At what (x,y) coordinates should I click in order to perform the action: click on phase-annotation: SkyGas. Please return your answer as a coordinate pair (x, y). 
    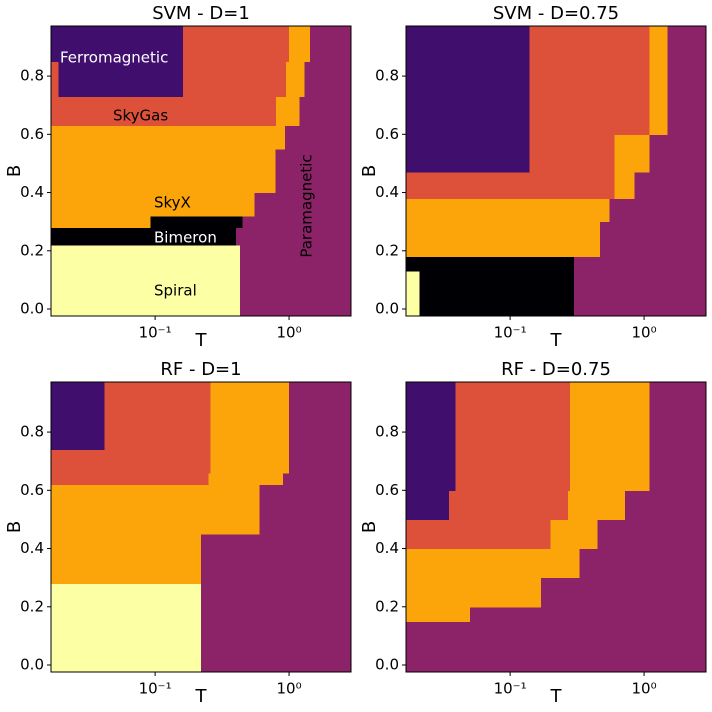
    Looking at the image, I should click on (140, 116).